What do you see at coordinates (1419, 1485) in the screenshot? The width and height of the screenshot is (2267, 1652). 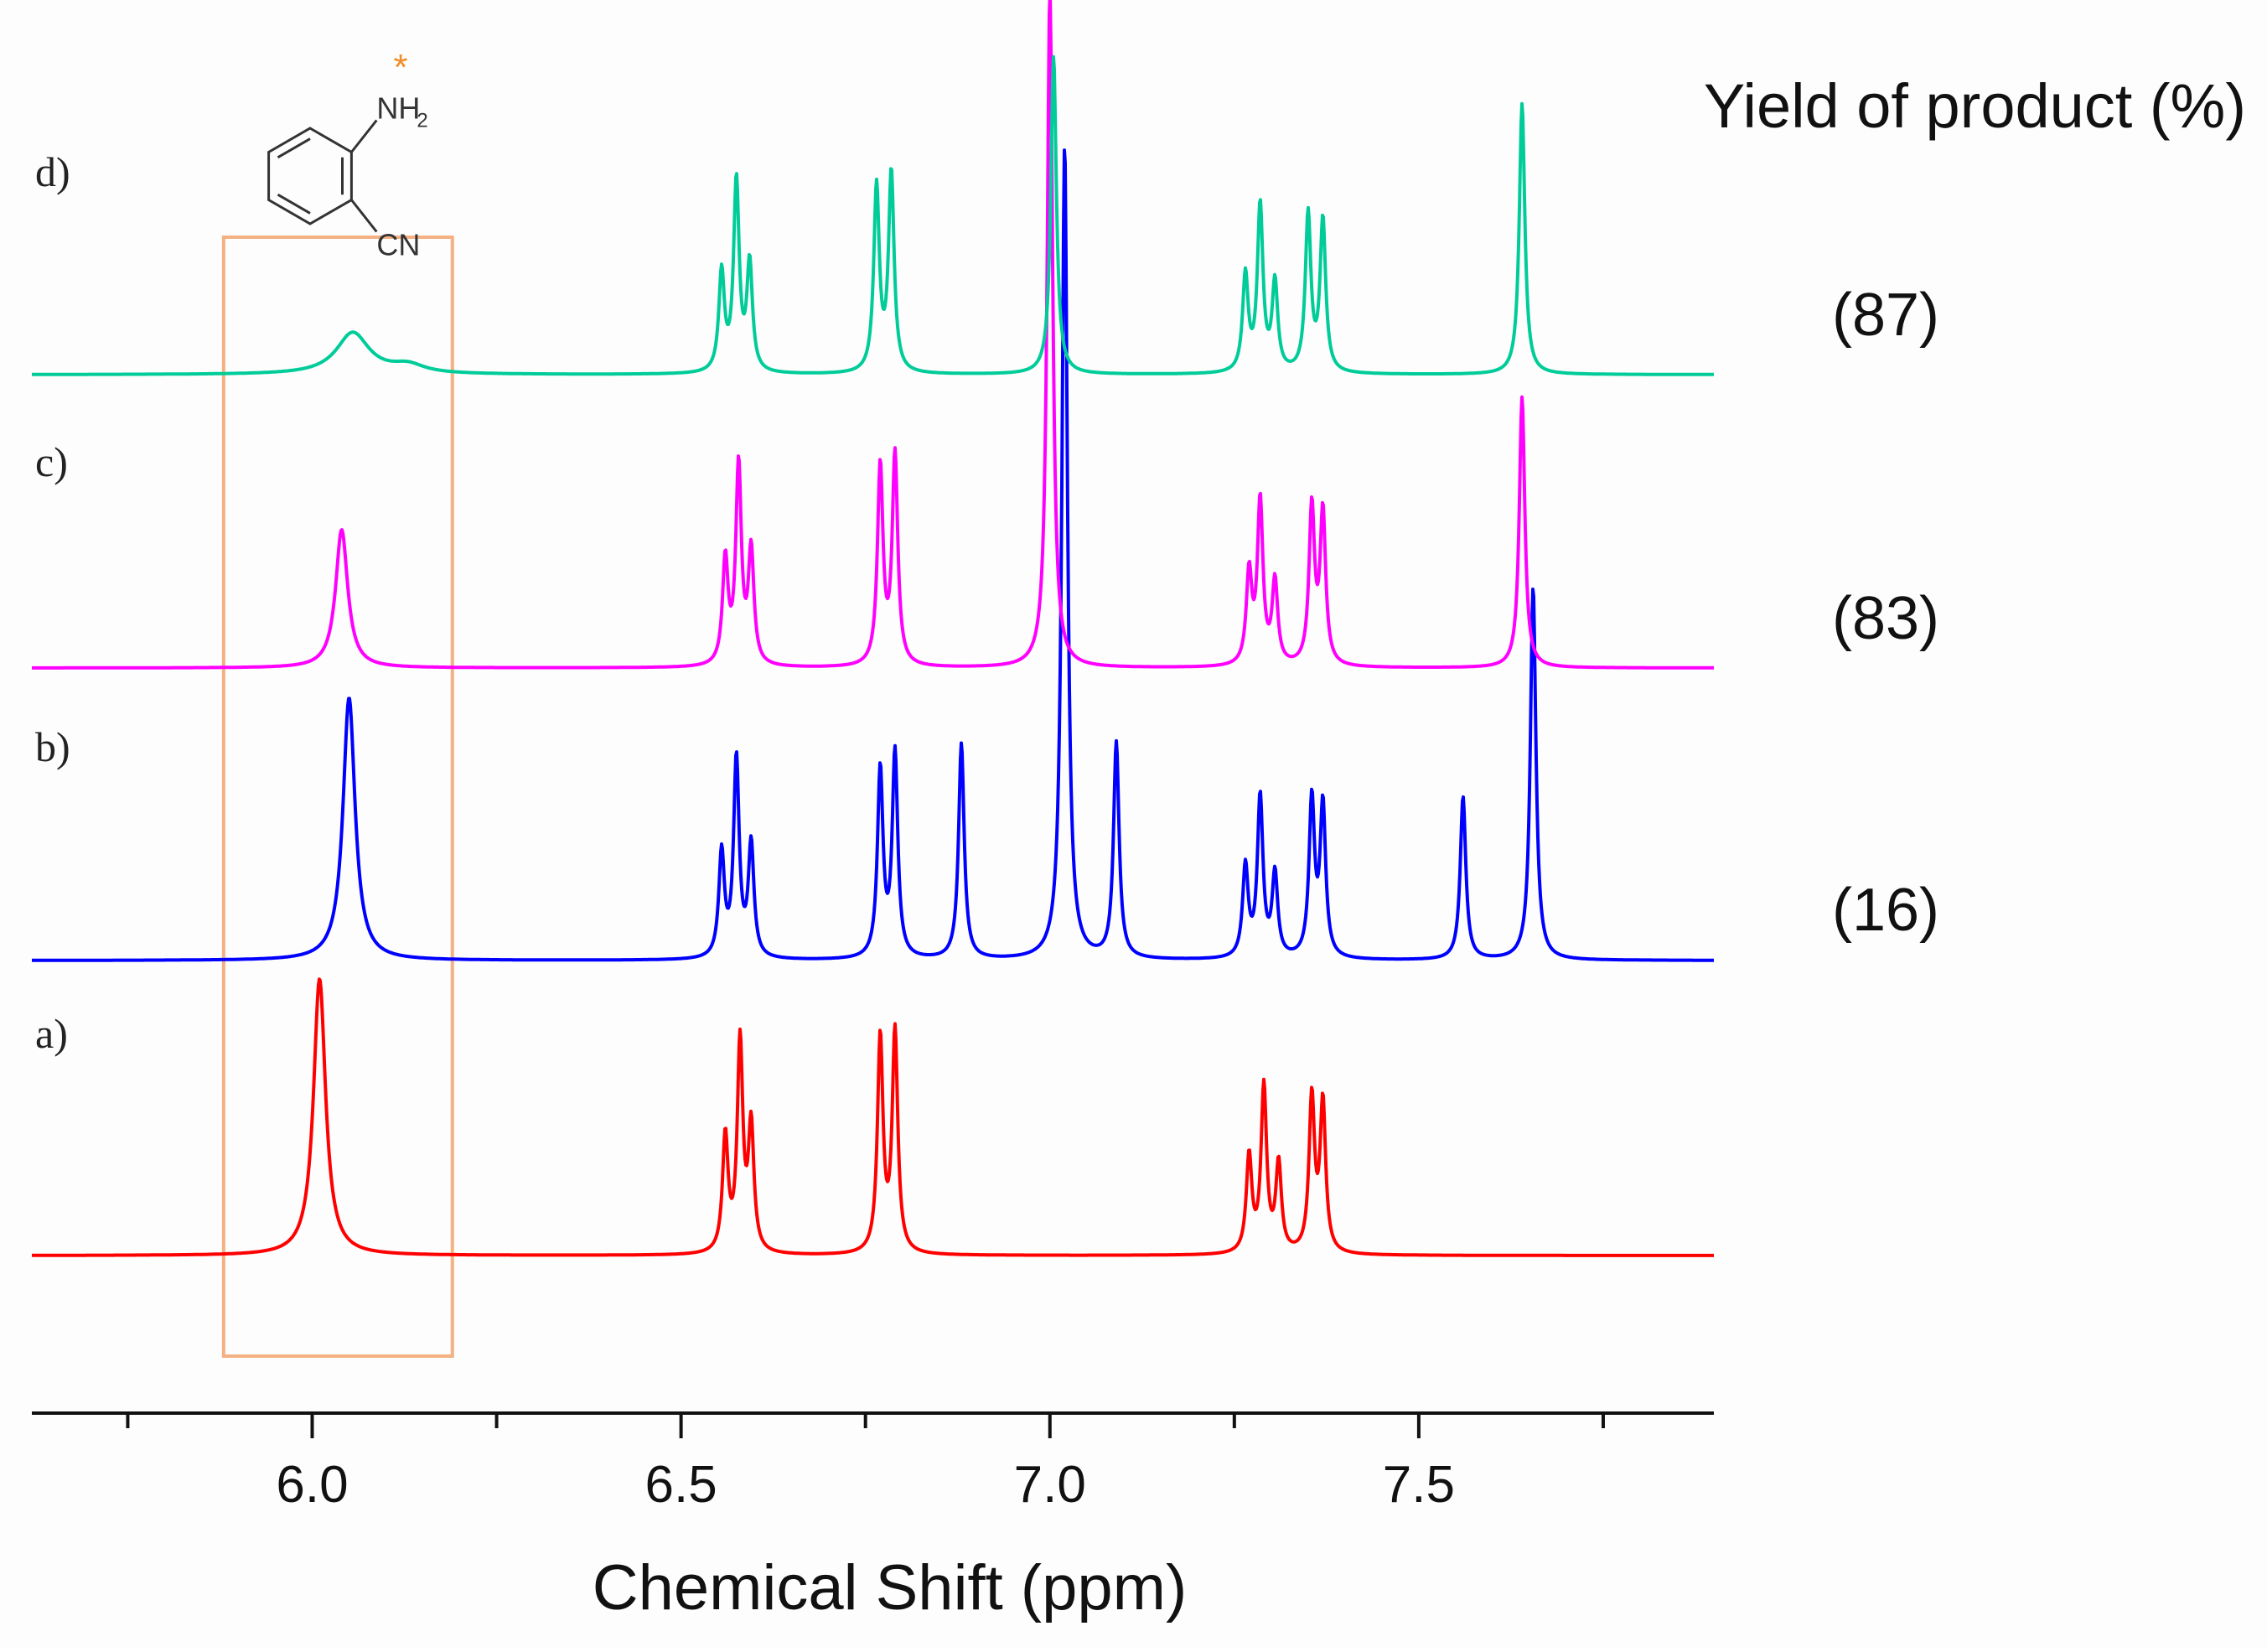 I see `x-tick-label: 7.5` at bounding box center [1419, 1485].